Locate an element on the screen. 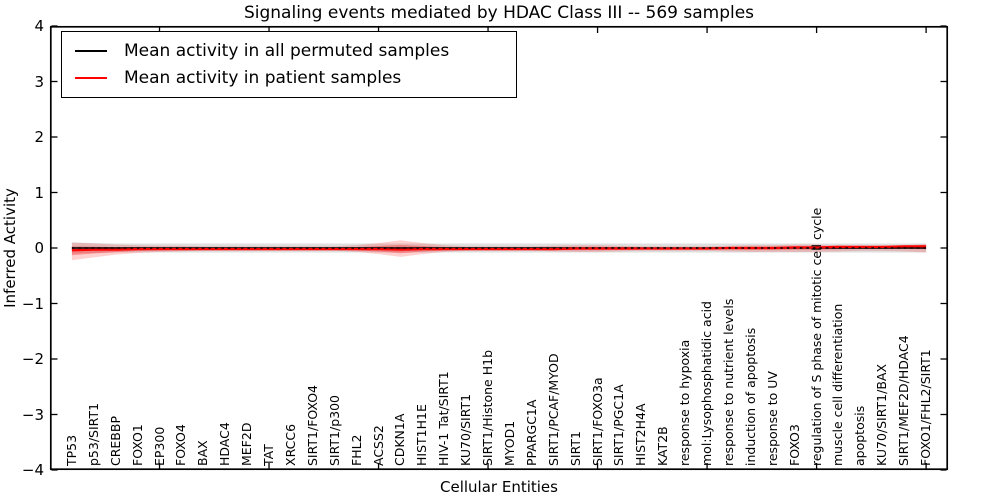 The height and width of the screenshot is (500, 1000). x-category-label: SIRT1/FOXO3a is located at coordinates (597, 421).